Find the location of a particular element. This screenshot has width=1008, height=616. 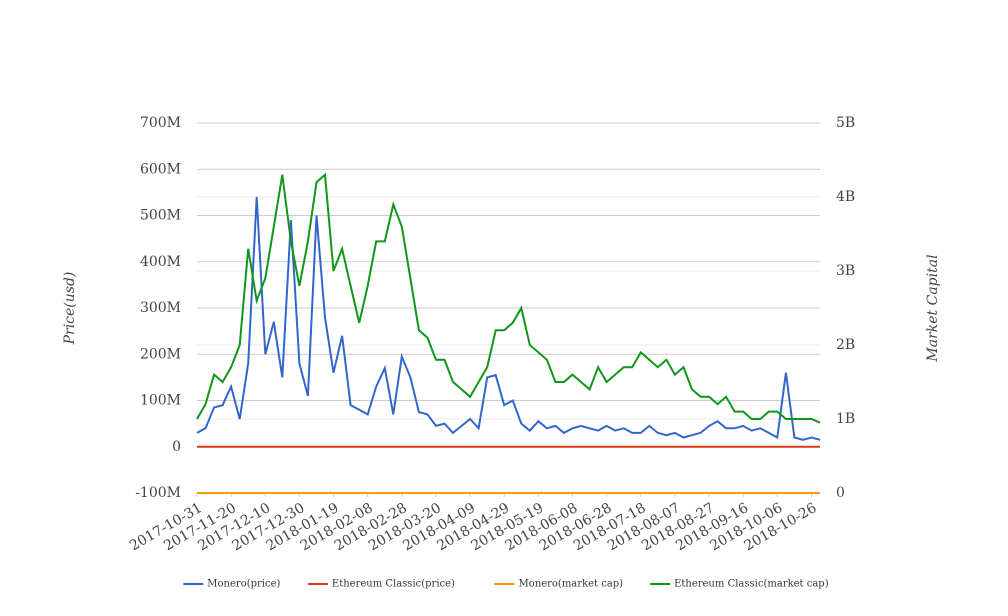

legend-label: Monero(price) is located at coordinates (243, 584).